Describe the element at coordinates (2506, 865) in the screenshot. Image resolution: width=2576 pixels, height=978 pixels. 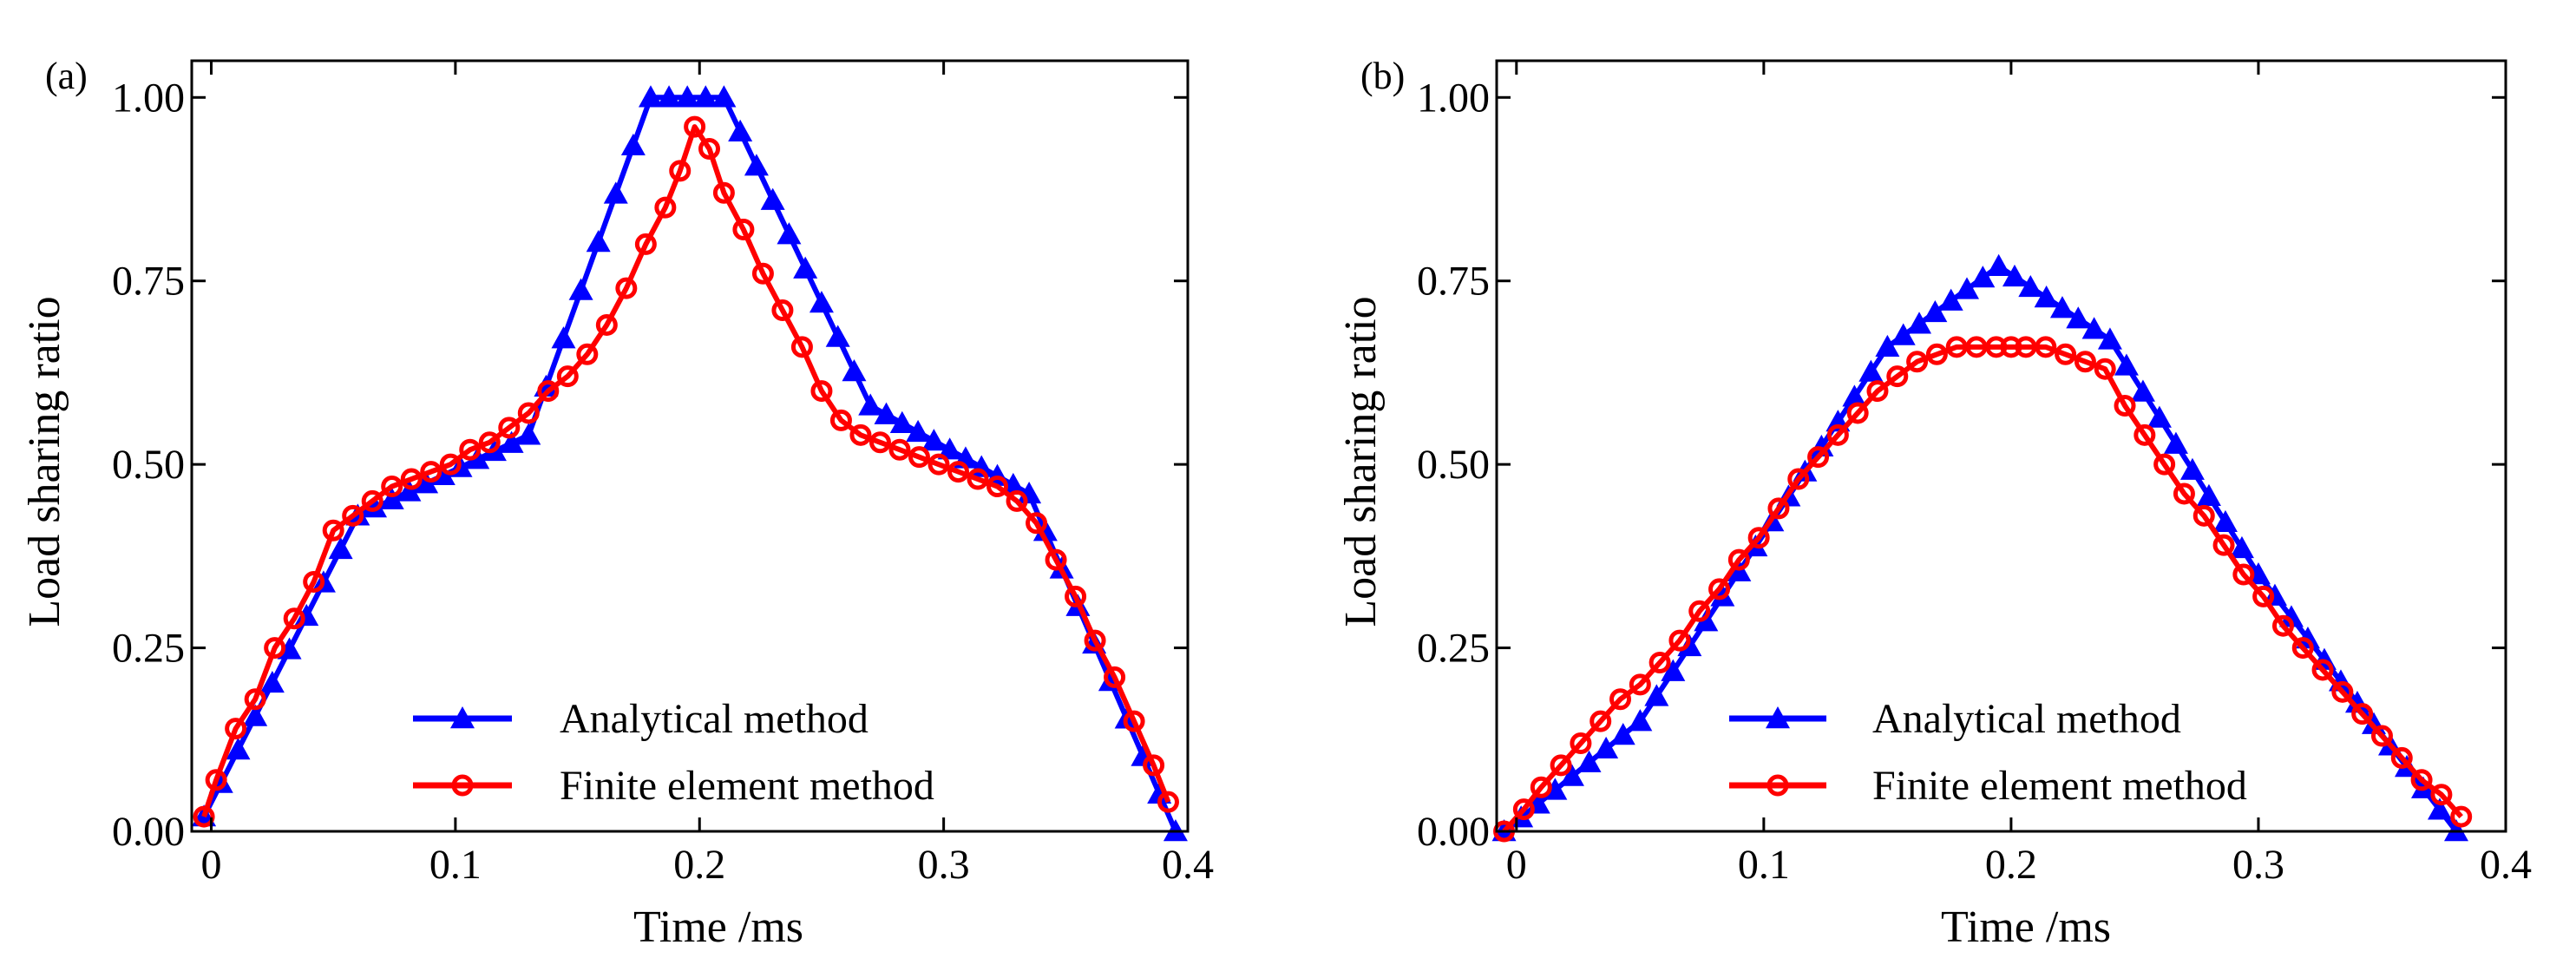
I see `panel-b-x-tick-label: 0.4` at that location.